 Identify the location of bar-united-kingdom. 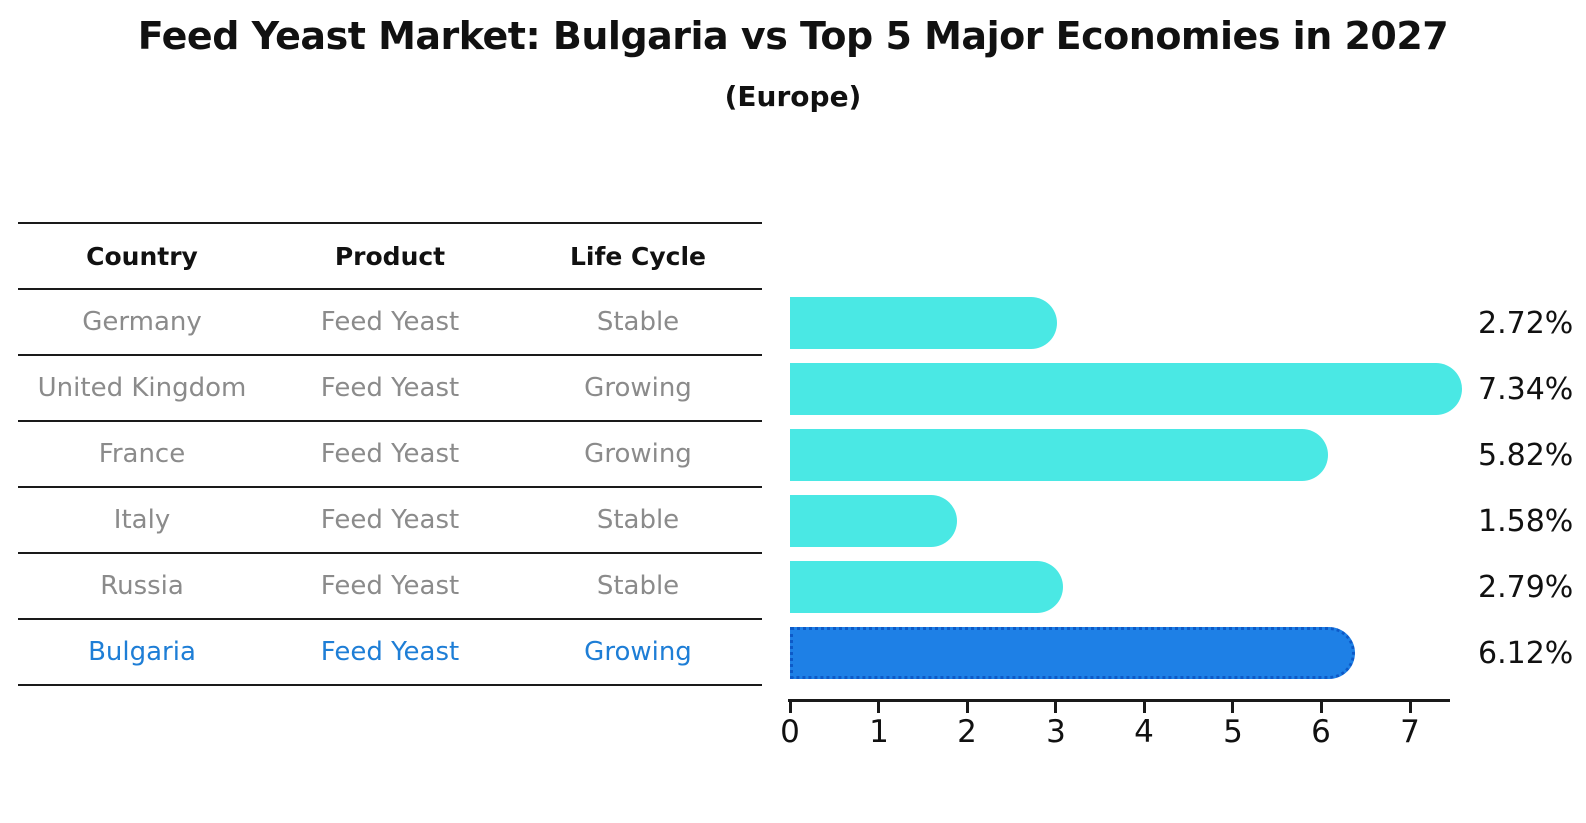
(1126, 389).